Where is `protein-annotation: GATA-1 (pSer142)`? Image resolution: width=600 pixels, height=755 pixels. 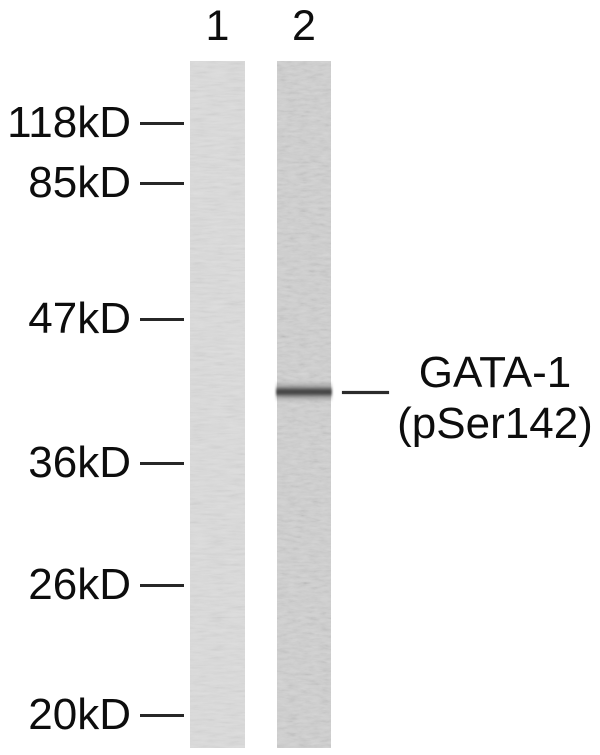
protein-annotation: GATA-1 (pSer142) is located at coordinates (495, 398).